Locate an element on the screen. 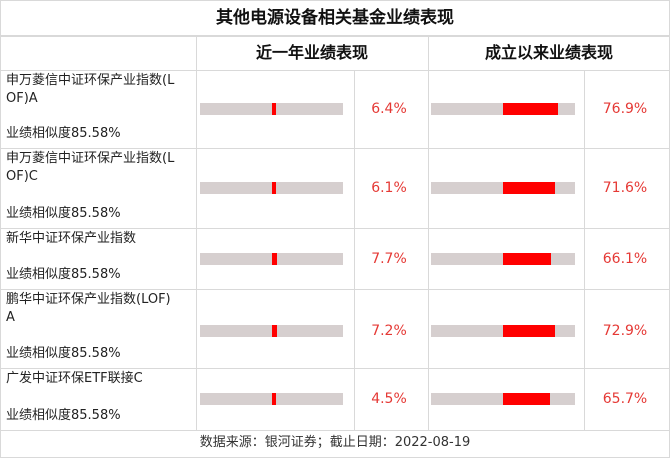 The height and width of the screenshot is (458, 670). recent-value-label: 6.4% is located at coordinates (389, 109).